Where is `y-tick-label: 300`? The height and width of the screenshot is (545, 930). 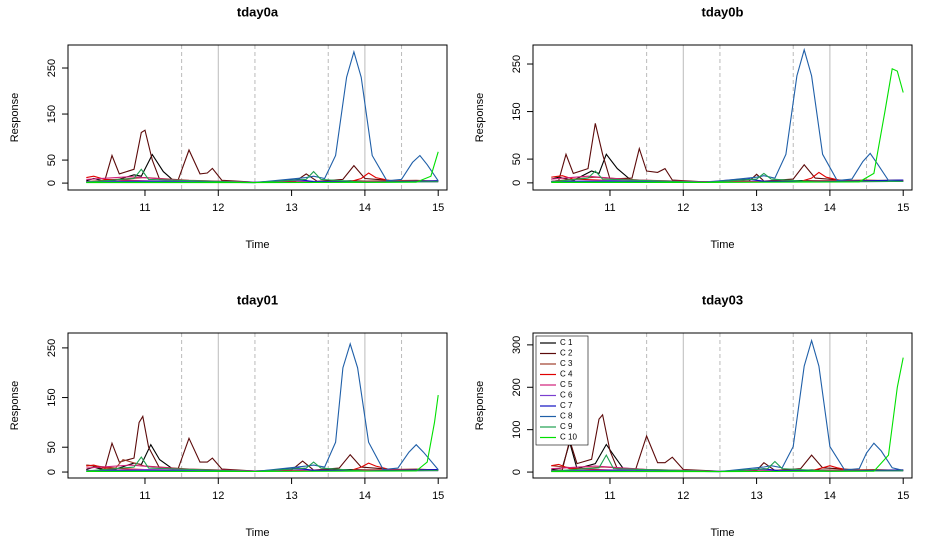 y-tick-label: 300 is located at coordinates (517, 345).